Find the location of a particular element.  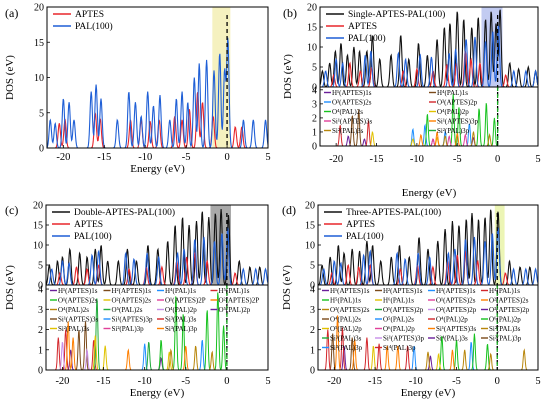

legend-label: Double-APTES-PAL(100) is located at coordinates (124, 212).